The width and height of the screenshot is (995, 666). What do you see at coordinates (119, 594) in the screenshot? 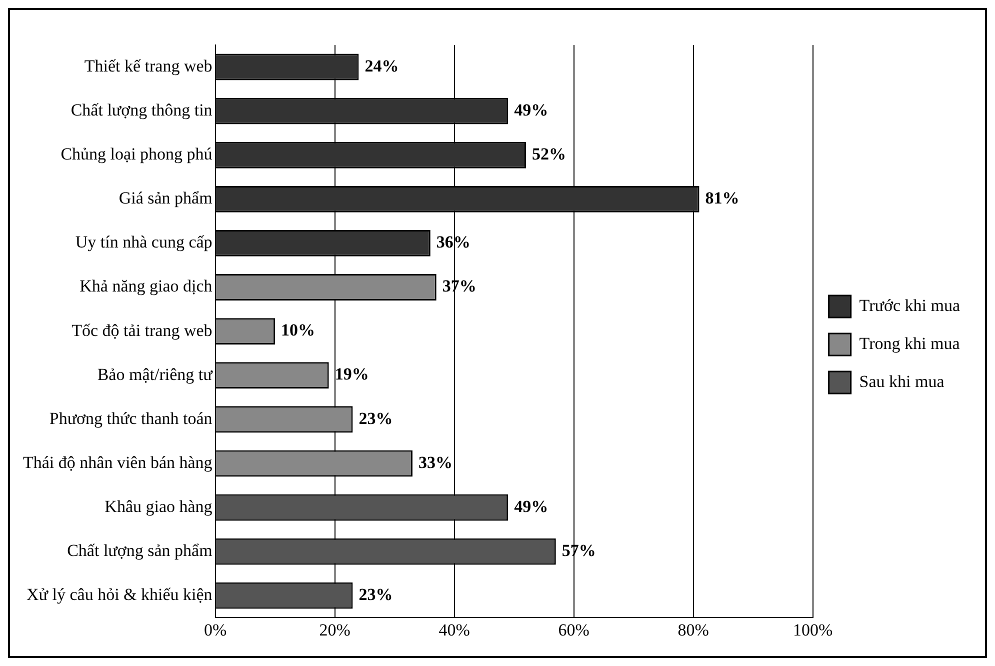
I see `y-tick-label: Xử lý câu hỏi & khiếu kiện` at bounding box center [119, 594].